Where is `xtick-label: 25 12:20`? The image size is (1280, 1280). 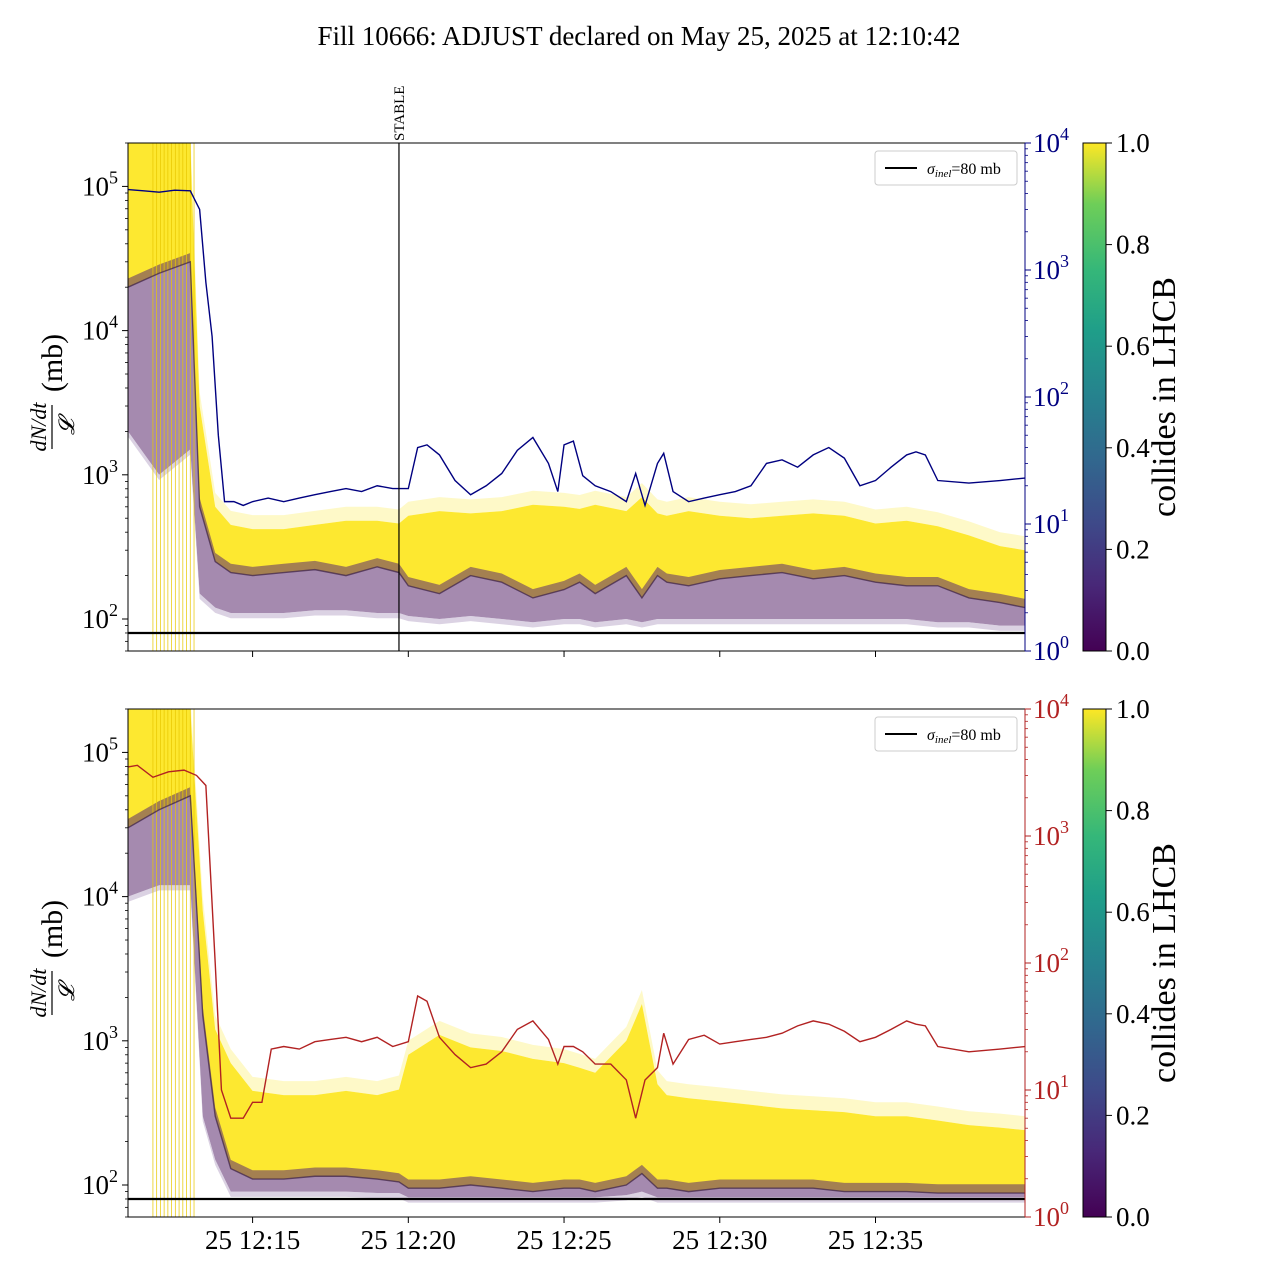
xtick-label: 25 12:20 is located at coordinates (408, 1240).